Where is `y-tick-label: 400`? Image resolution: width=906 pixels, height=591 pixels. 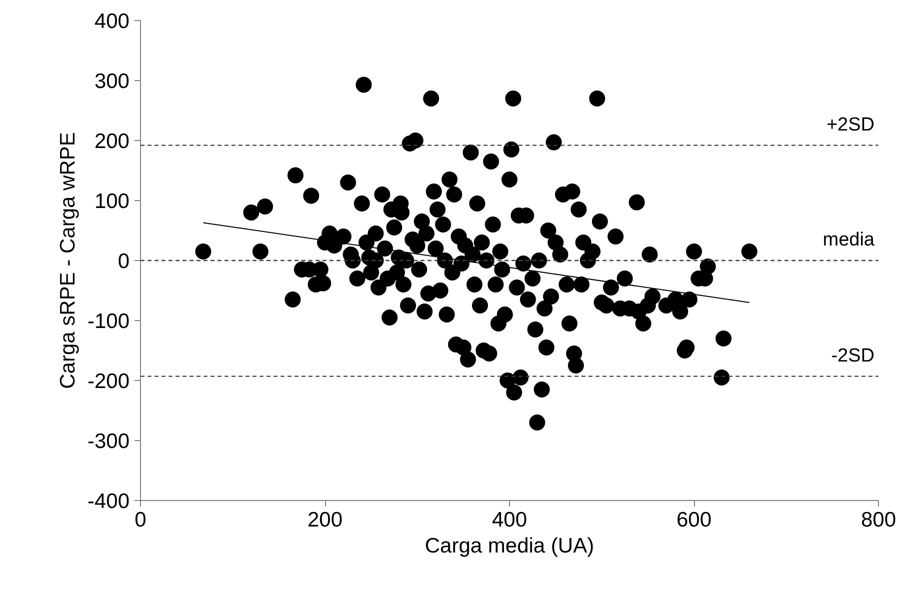 y-tick-label: 400 is located at coordinates (112, 21).